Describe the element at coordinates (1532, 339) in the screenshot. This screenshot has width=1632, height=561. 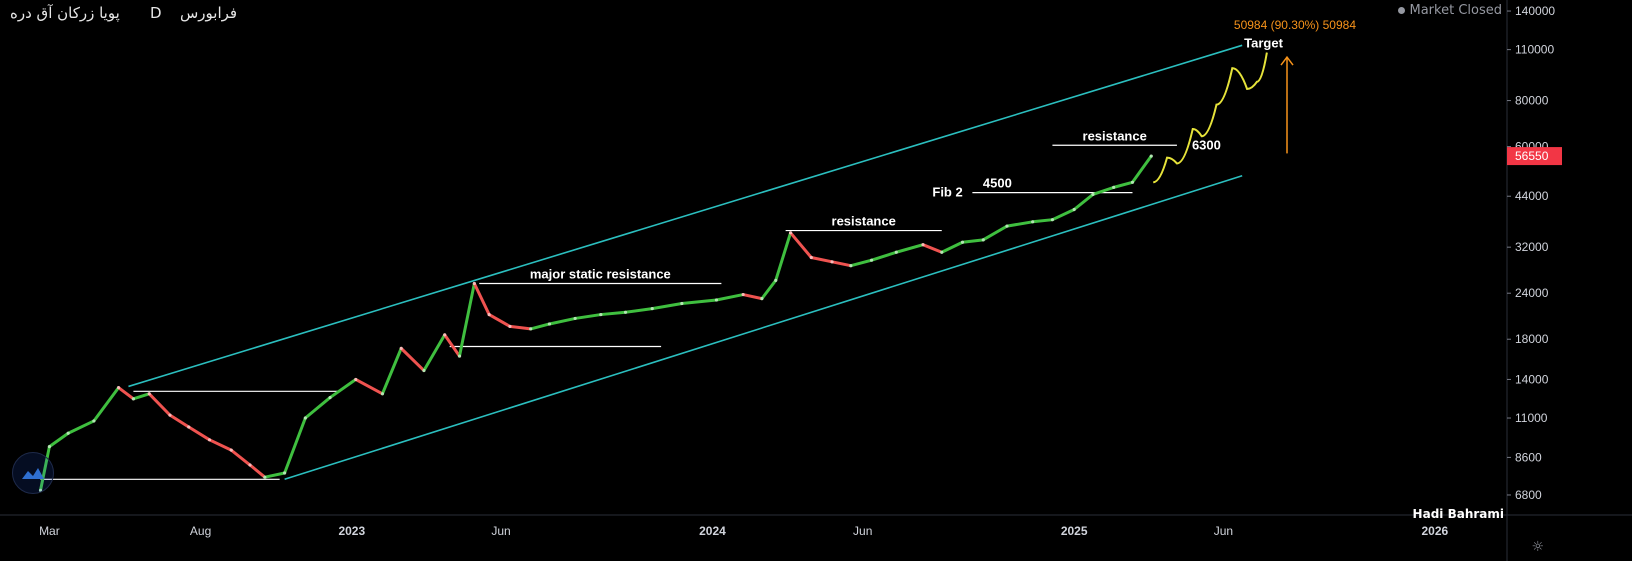
I see `y-tick-label: 18000` at that location.